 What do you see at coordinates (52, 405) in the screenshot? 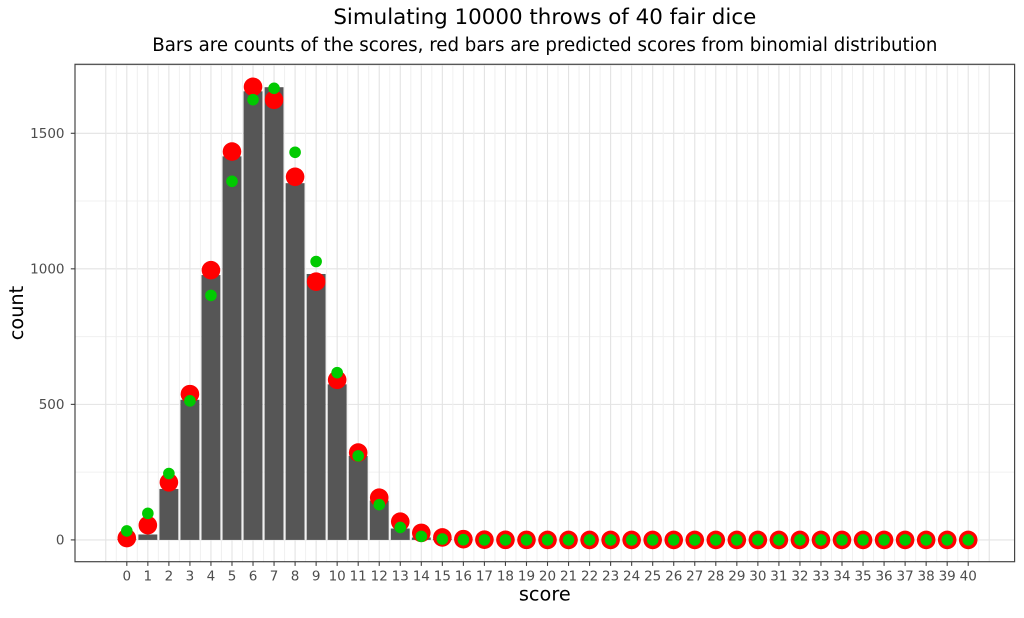
I see `y-tick-label: 500` at bounding box center [52, 405].